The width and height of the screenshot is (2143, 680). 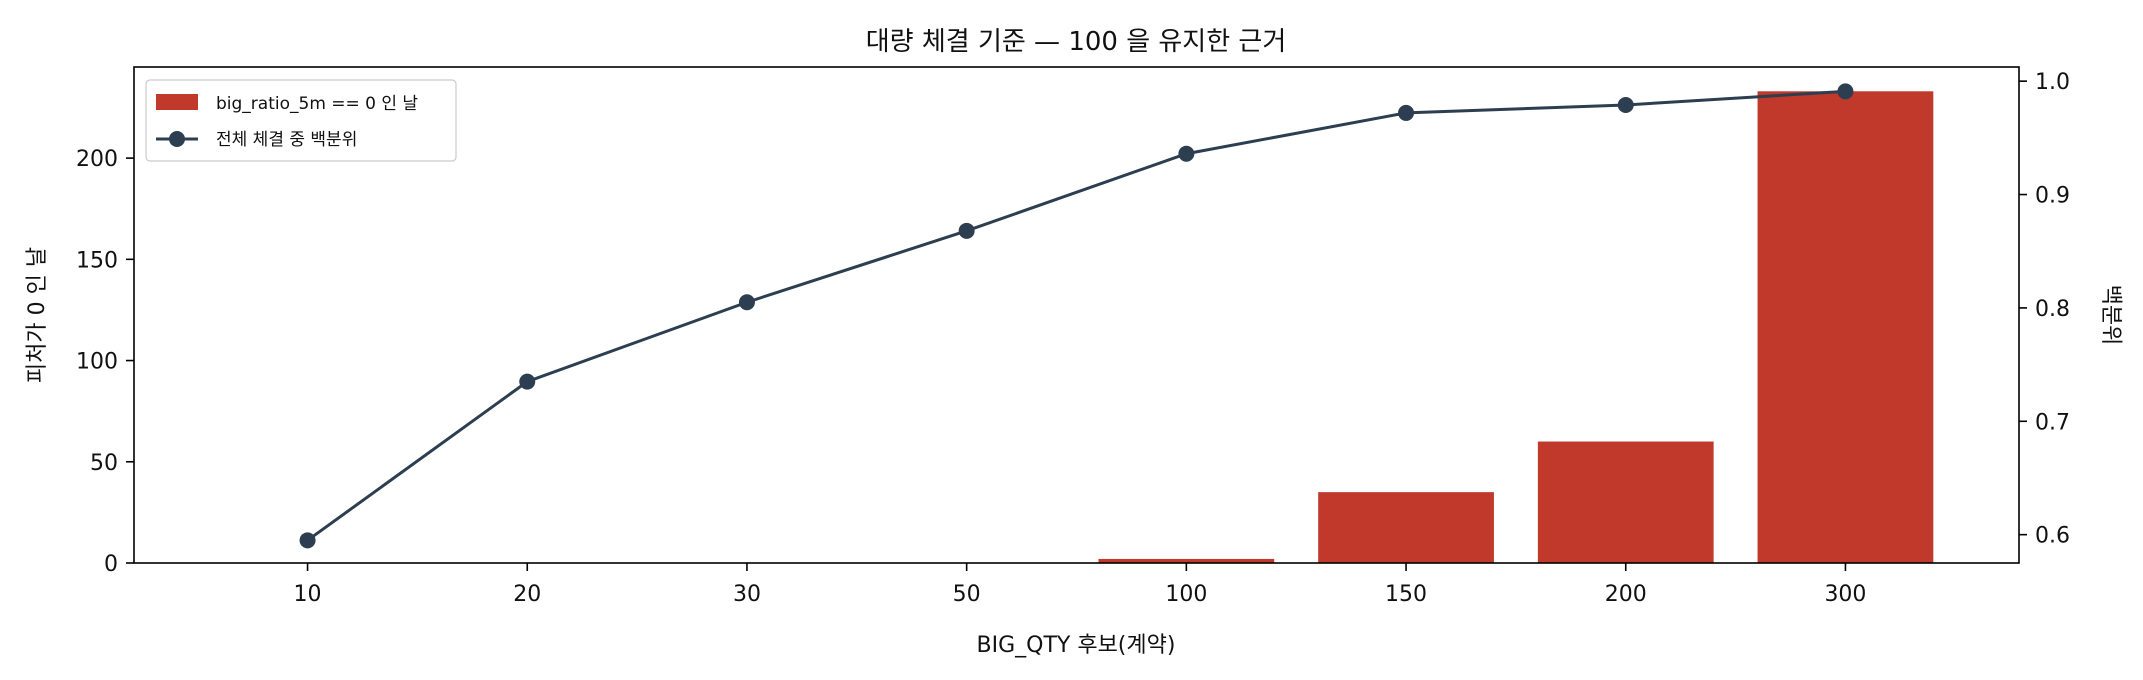 I want to click on x-axis-ticks: 10 20 30 50 100 150 200 300, so click(x=1080, y=585).